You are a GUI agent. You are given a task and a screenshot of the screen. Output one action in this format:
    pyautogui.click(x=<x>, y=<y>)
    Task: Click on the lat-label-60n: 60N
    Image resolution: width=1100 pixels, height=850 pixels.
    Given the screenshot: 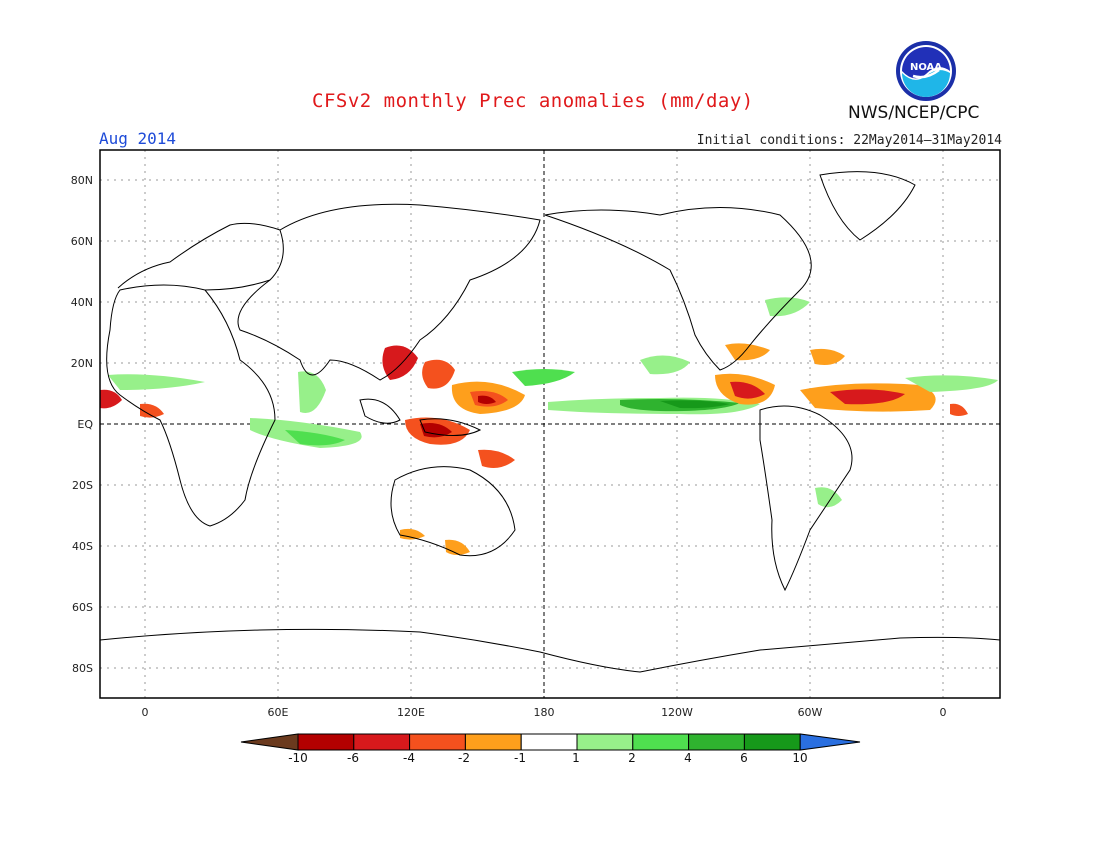 What is the action you would take?
    pyautogui.click(x=81, y=241)
    